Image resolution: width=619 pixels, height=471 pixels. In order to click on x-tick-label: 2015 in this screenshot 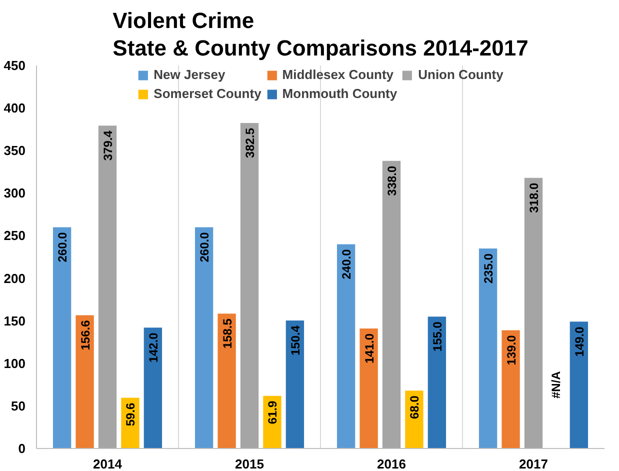, I will do `click(249, 463)`.